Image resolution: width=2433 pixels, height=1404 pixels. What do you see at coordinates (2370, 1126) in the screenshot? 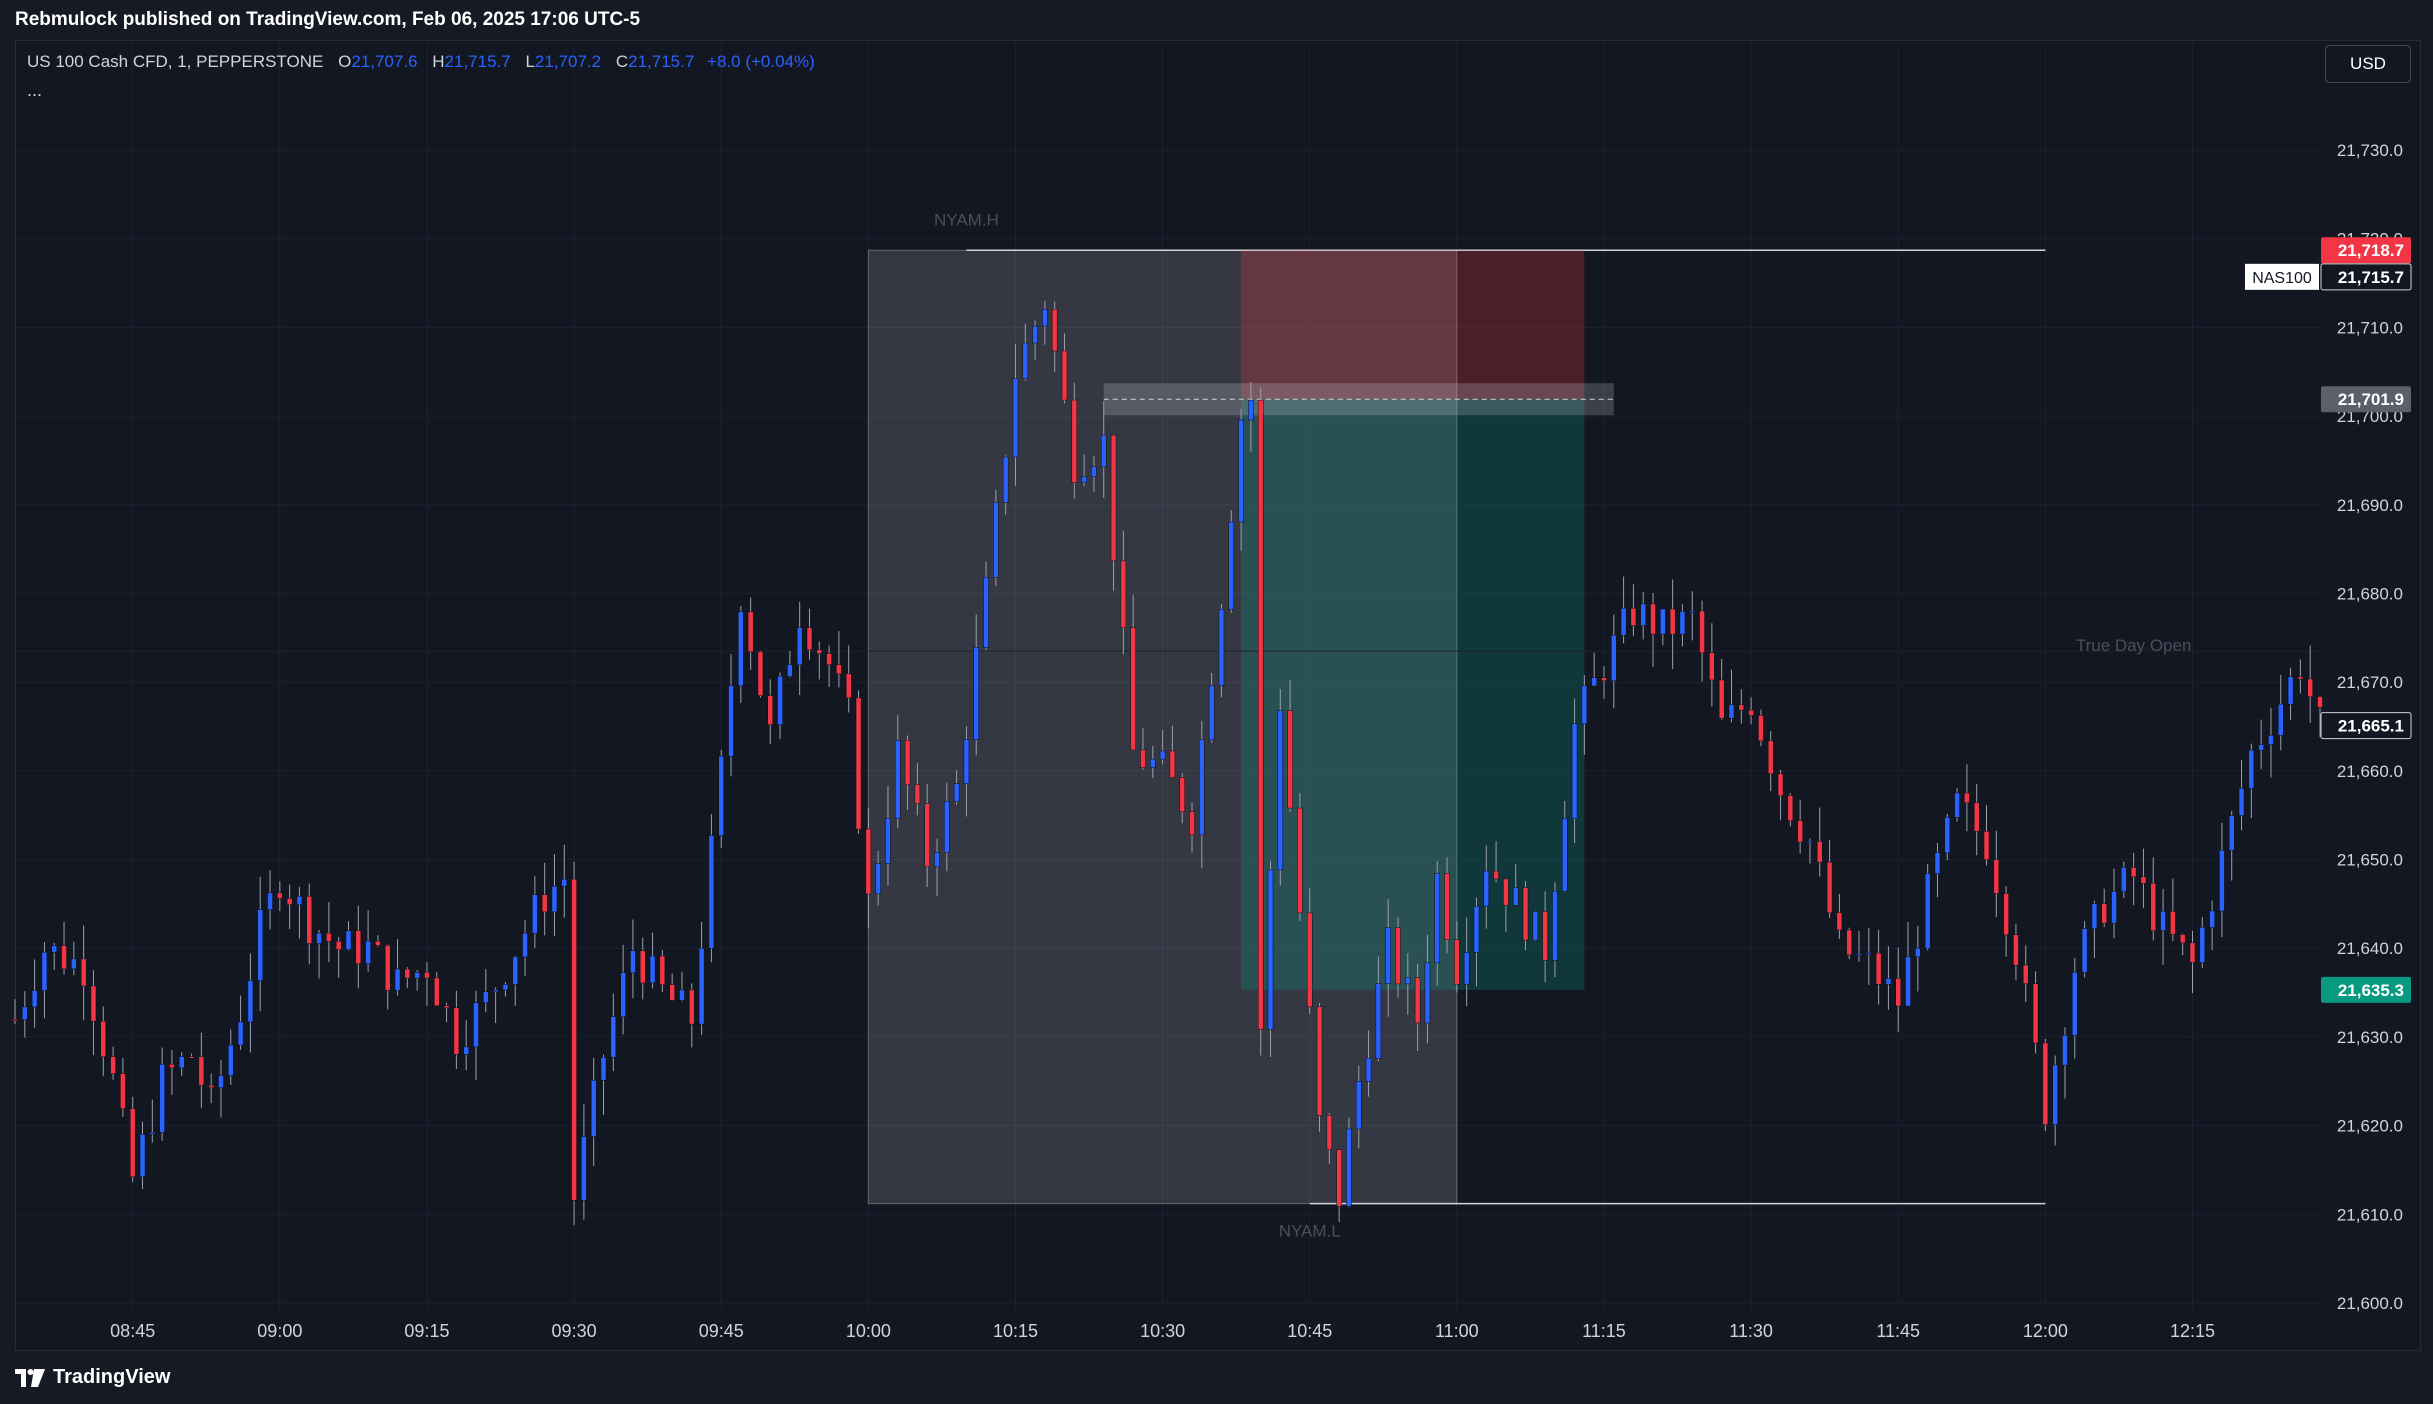
I see `y-axis-tick-label: 21,620.0` at bounding box center [2370, 1126].